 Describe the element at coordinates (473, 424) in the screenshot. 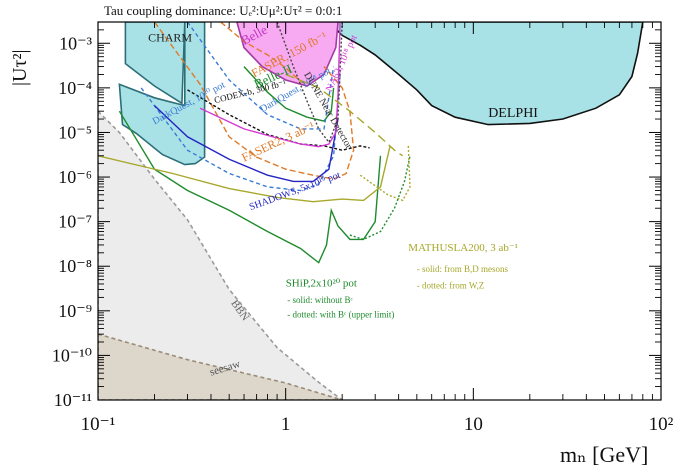

I see `x-tick-label: 10` at that location.